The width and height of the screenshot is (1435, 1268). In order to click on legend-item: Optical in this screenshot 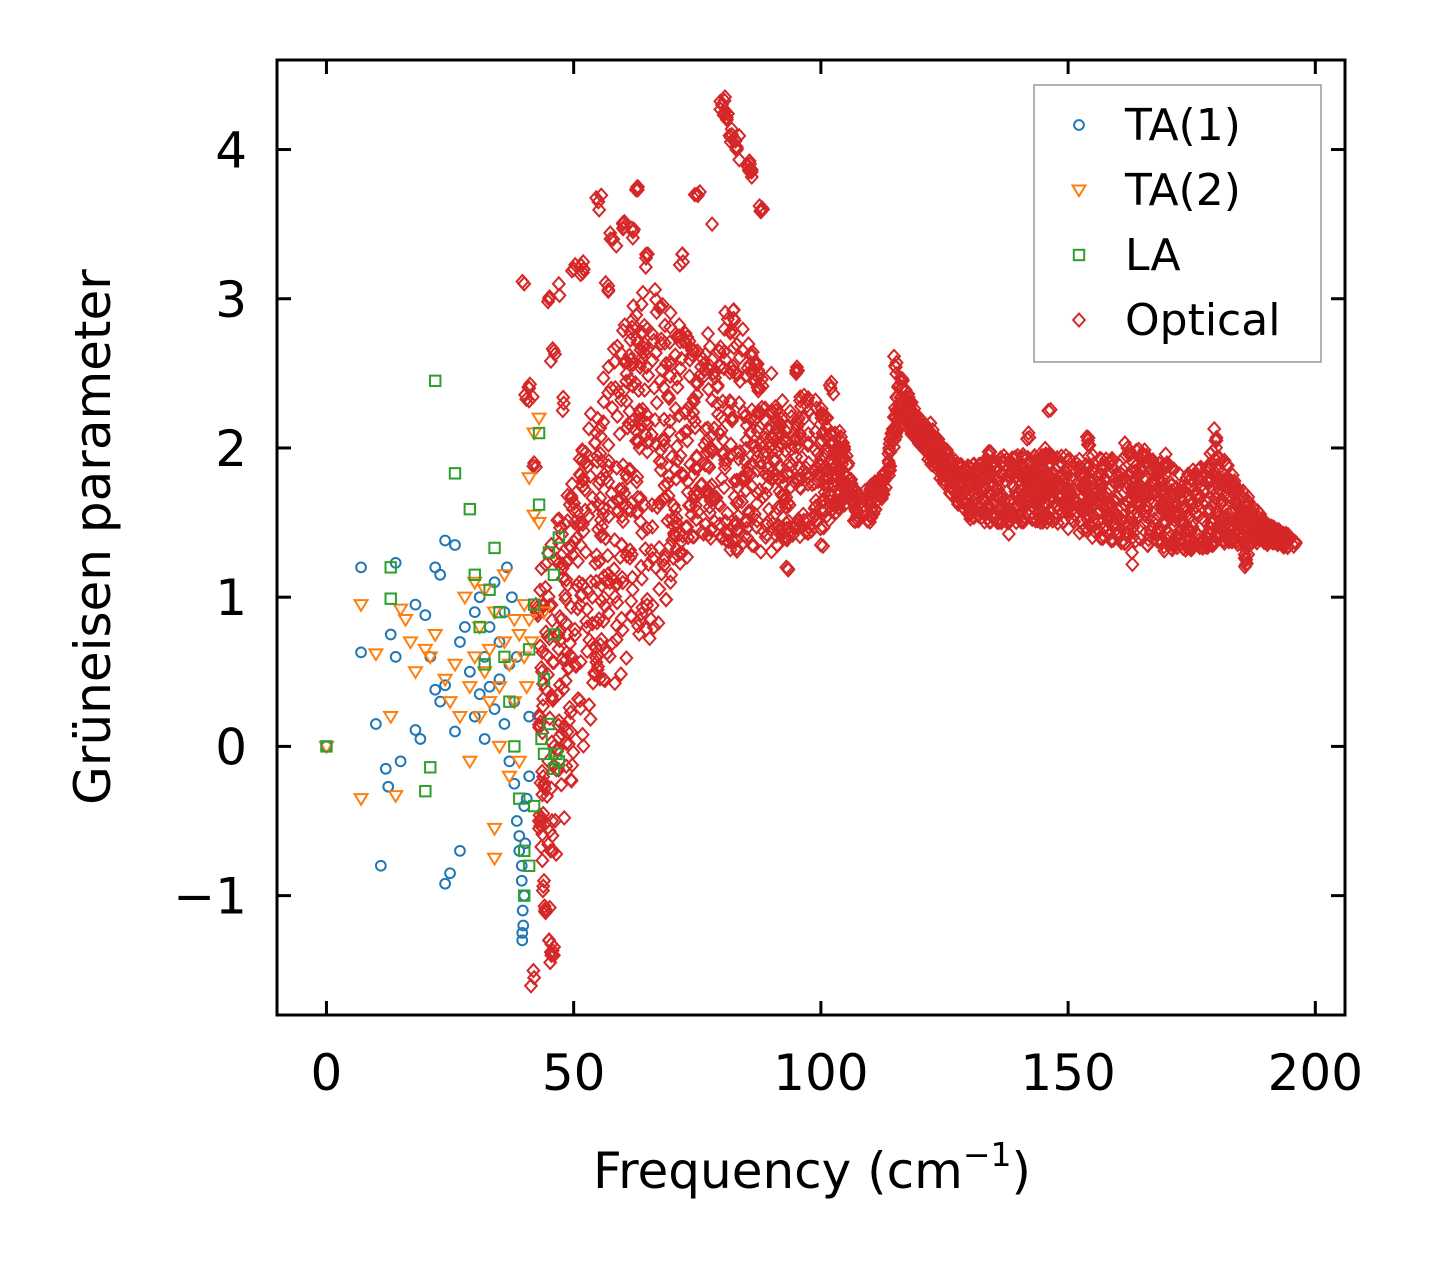, I will do `click(1175, 320)`.